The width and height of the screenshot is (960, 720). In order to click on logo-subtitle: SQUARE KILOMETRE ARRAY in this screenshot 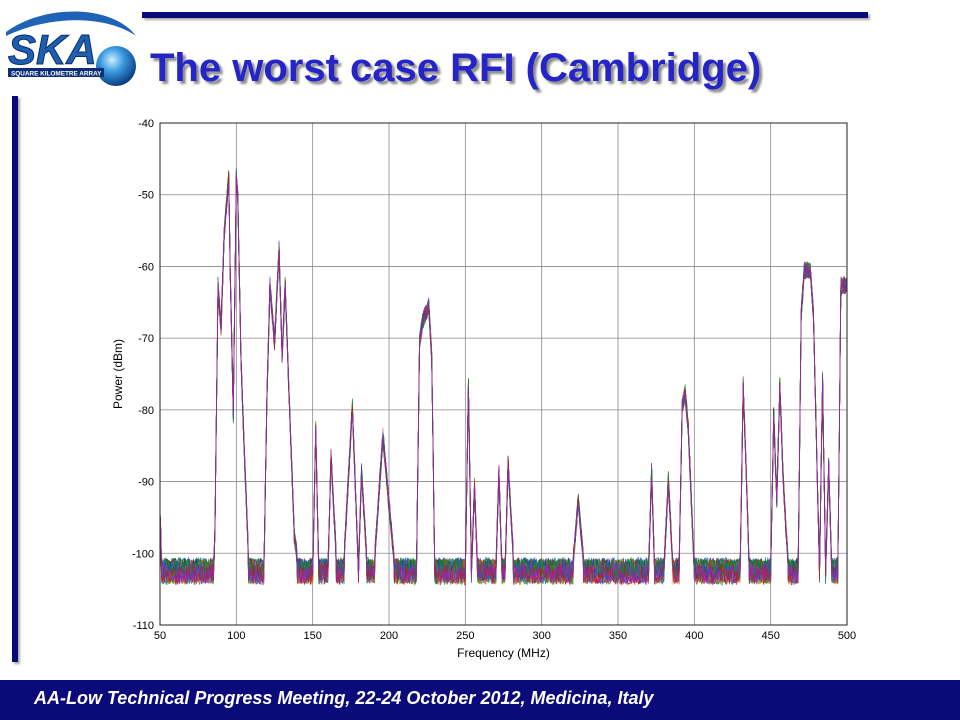, I will do `click(56, 74)`.